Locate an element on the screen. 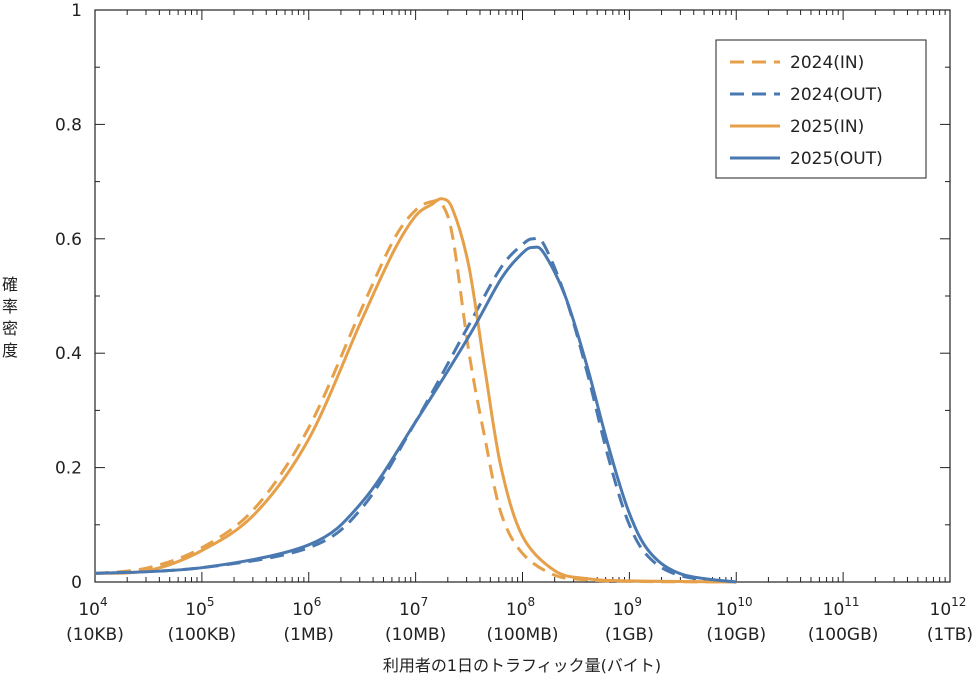 This screenshot has height=682, width=980. x-tick-label: 10⁹ is located at coordinates (627, 607).